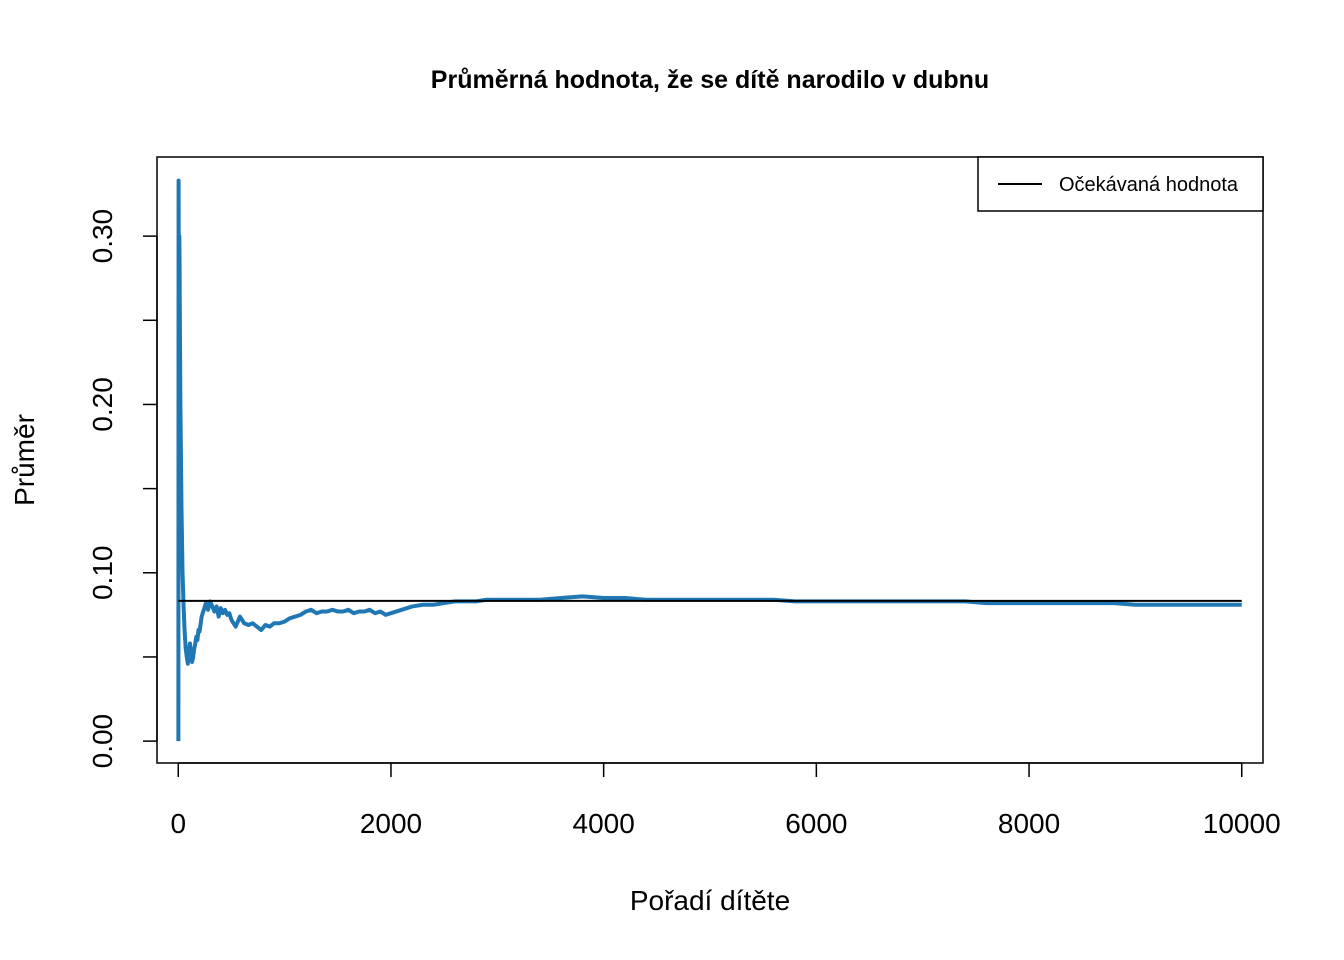 This screenshot has height=960, width=1344. I want to click on y-tick-label: 0.20, so click(102, 404).